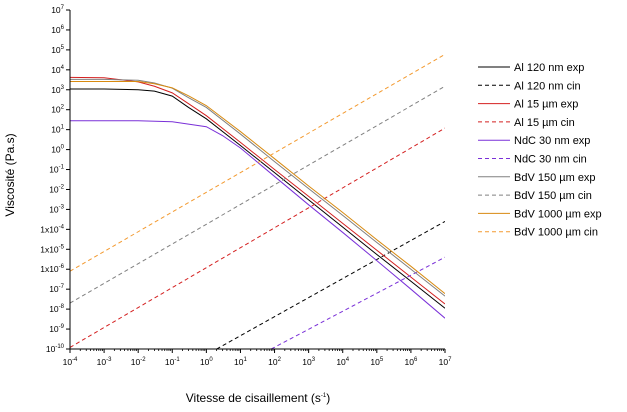  Describe the element at coordinates (258, 398) in the screenshot. I see `x-axis-title: Vitesse de cisaillement (s-1)` at that location.